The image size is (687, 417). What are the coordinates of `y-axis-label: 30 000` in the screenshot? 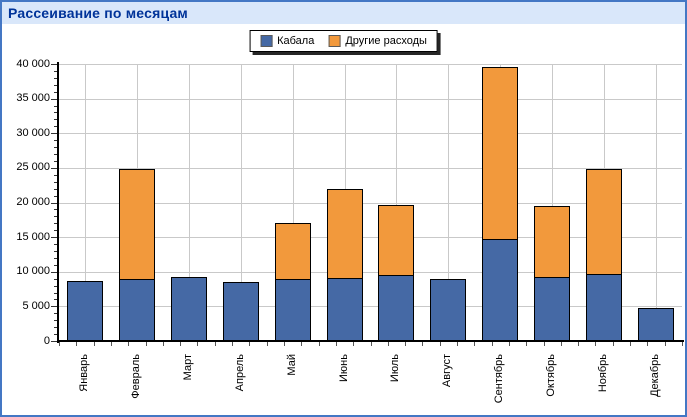 It's located at (33, 132).